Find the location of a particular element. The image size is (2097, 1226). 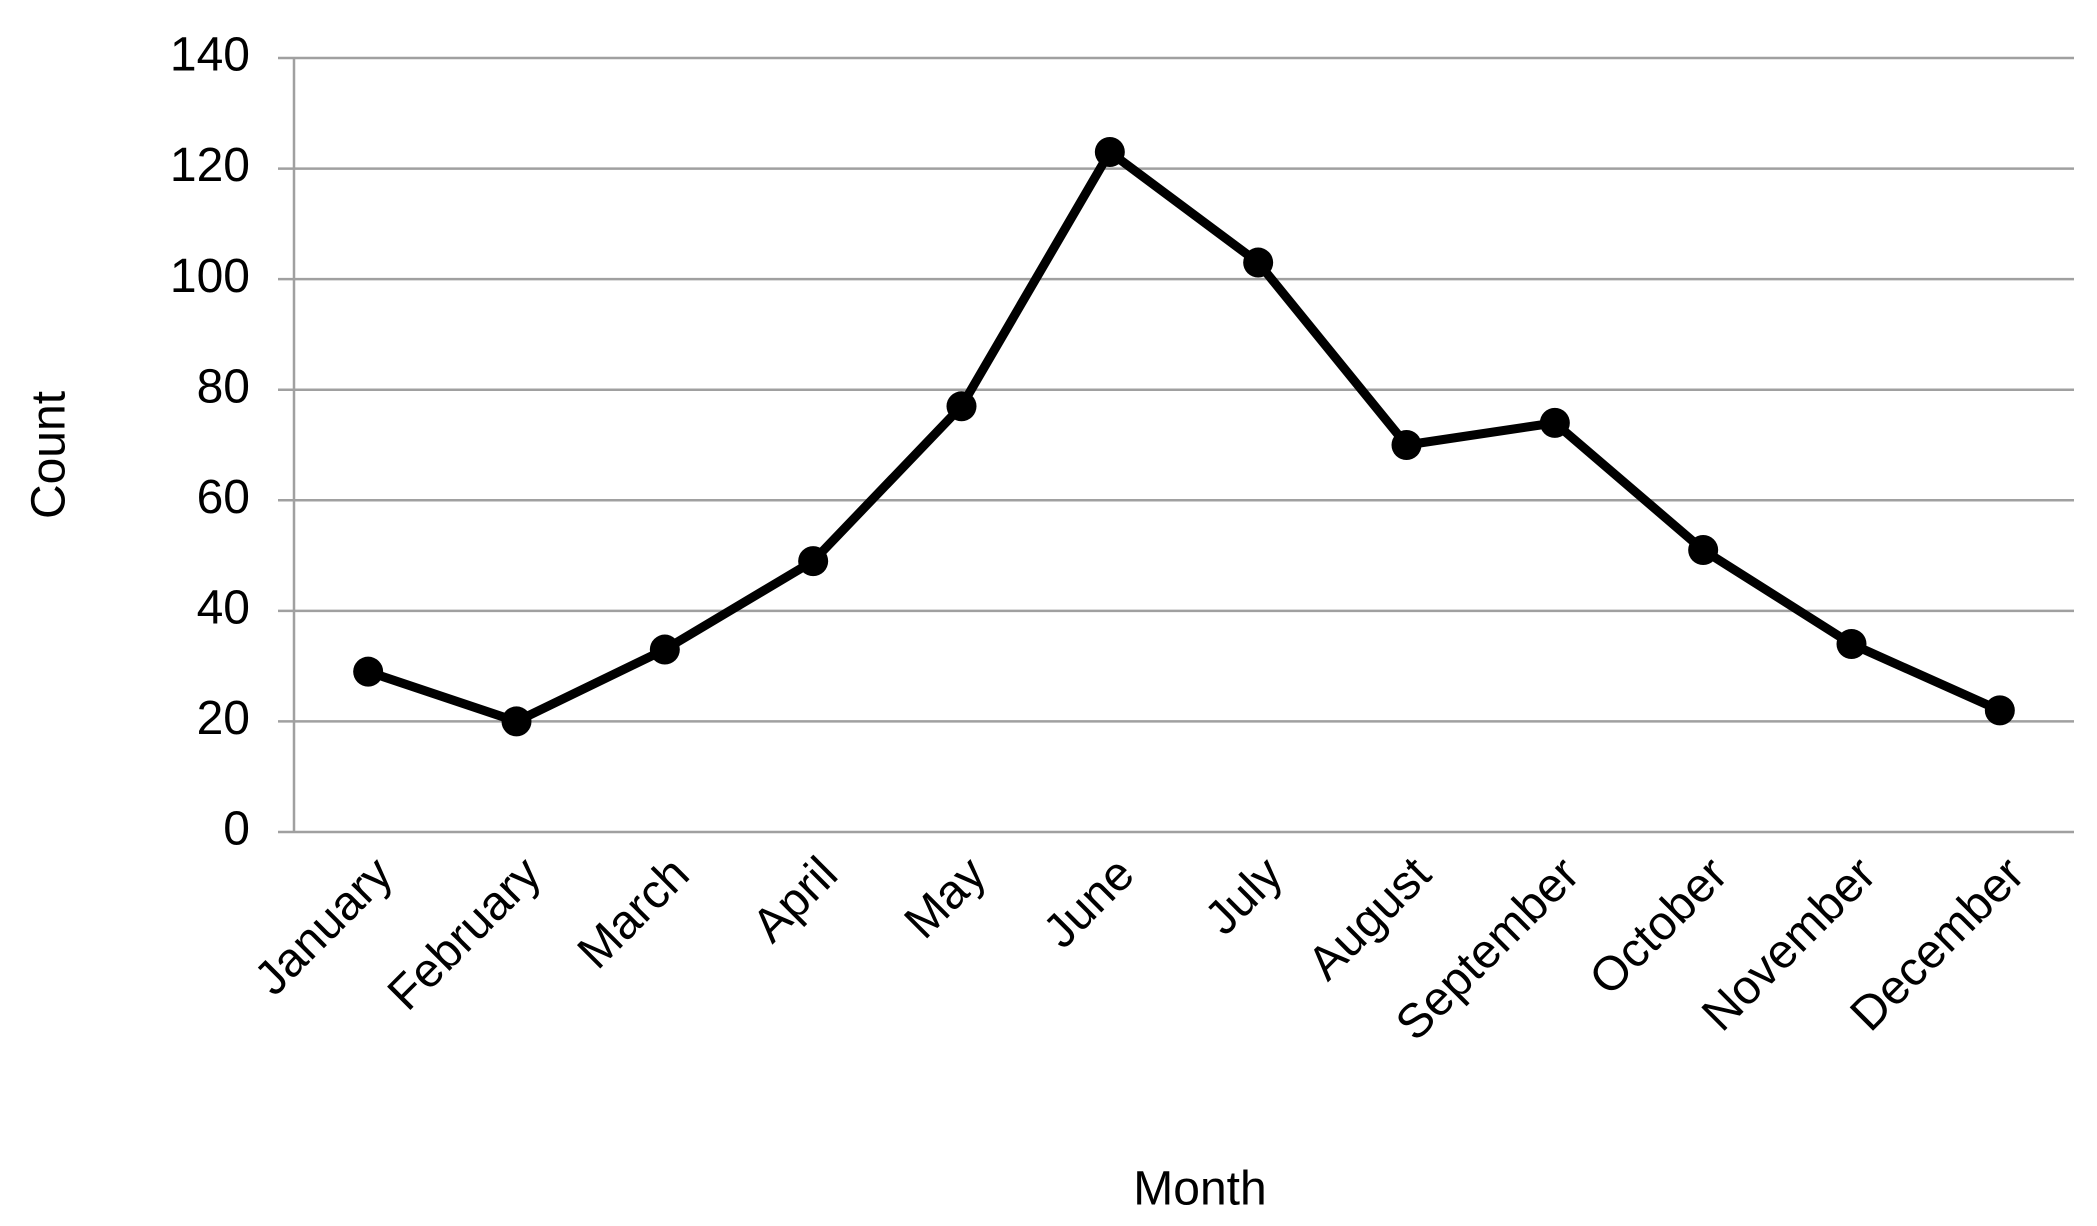

y-tick-label: 80 is located at coordinates (223, 386).